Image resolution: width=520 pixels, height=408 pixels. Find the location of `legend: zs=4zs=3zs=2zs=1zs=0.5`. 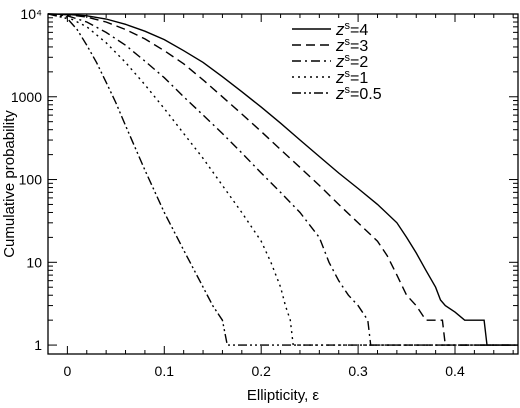

legend: zs=4zs=3zs=2zs=1zs=0.5 is located at coordinates (337, 61).